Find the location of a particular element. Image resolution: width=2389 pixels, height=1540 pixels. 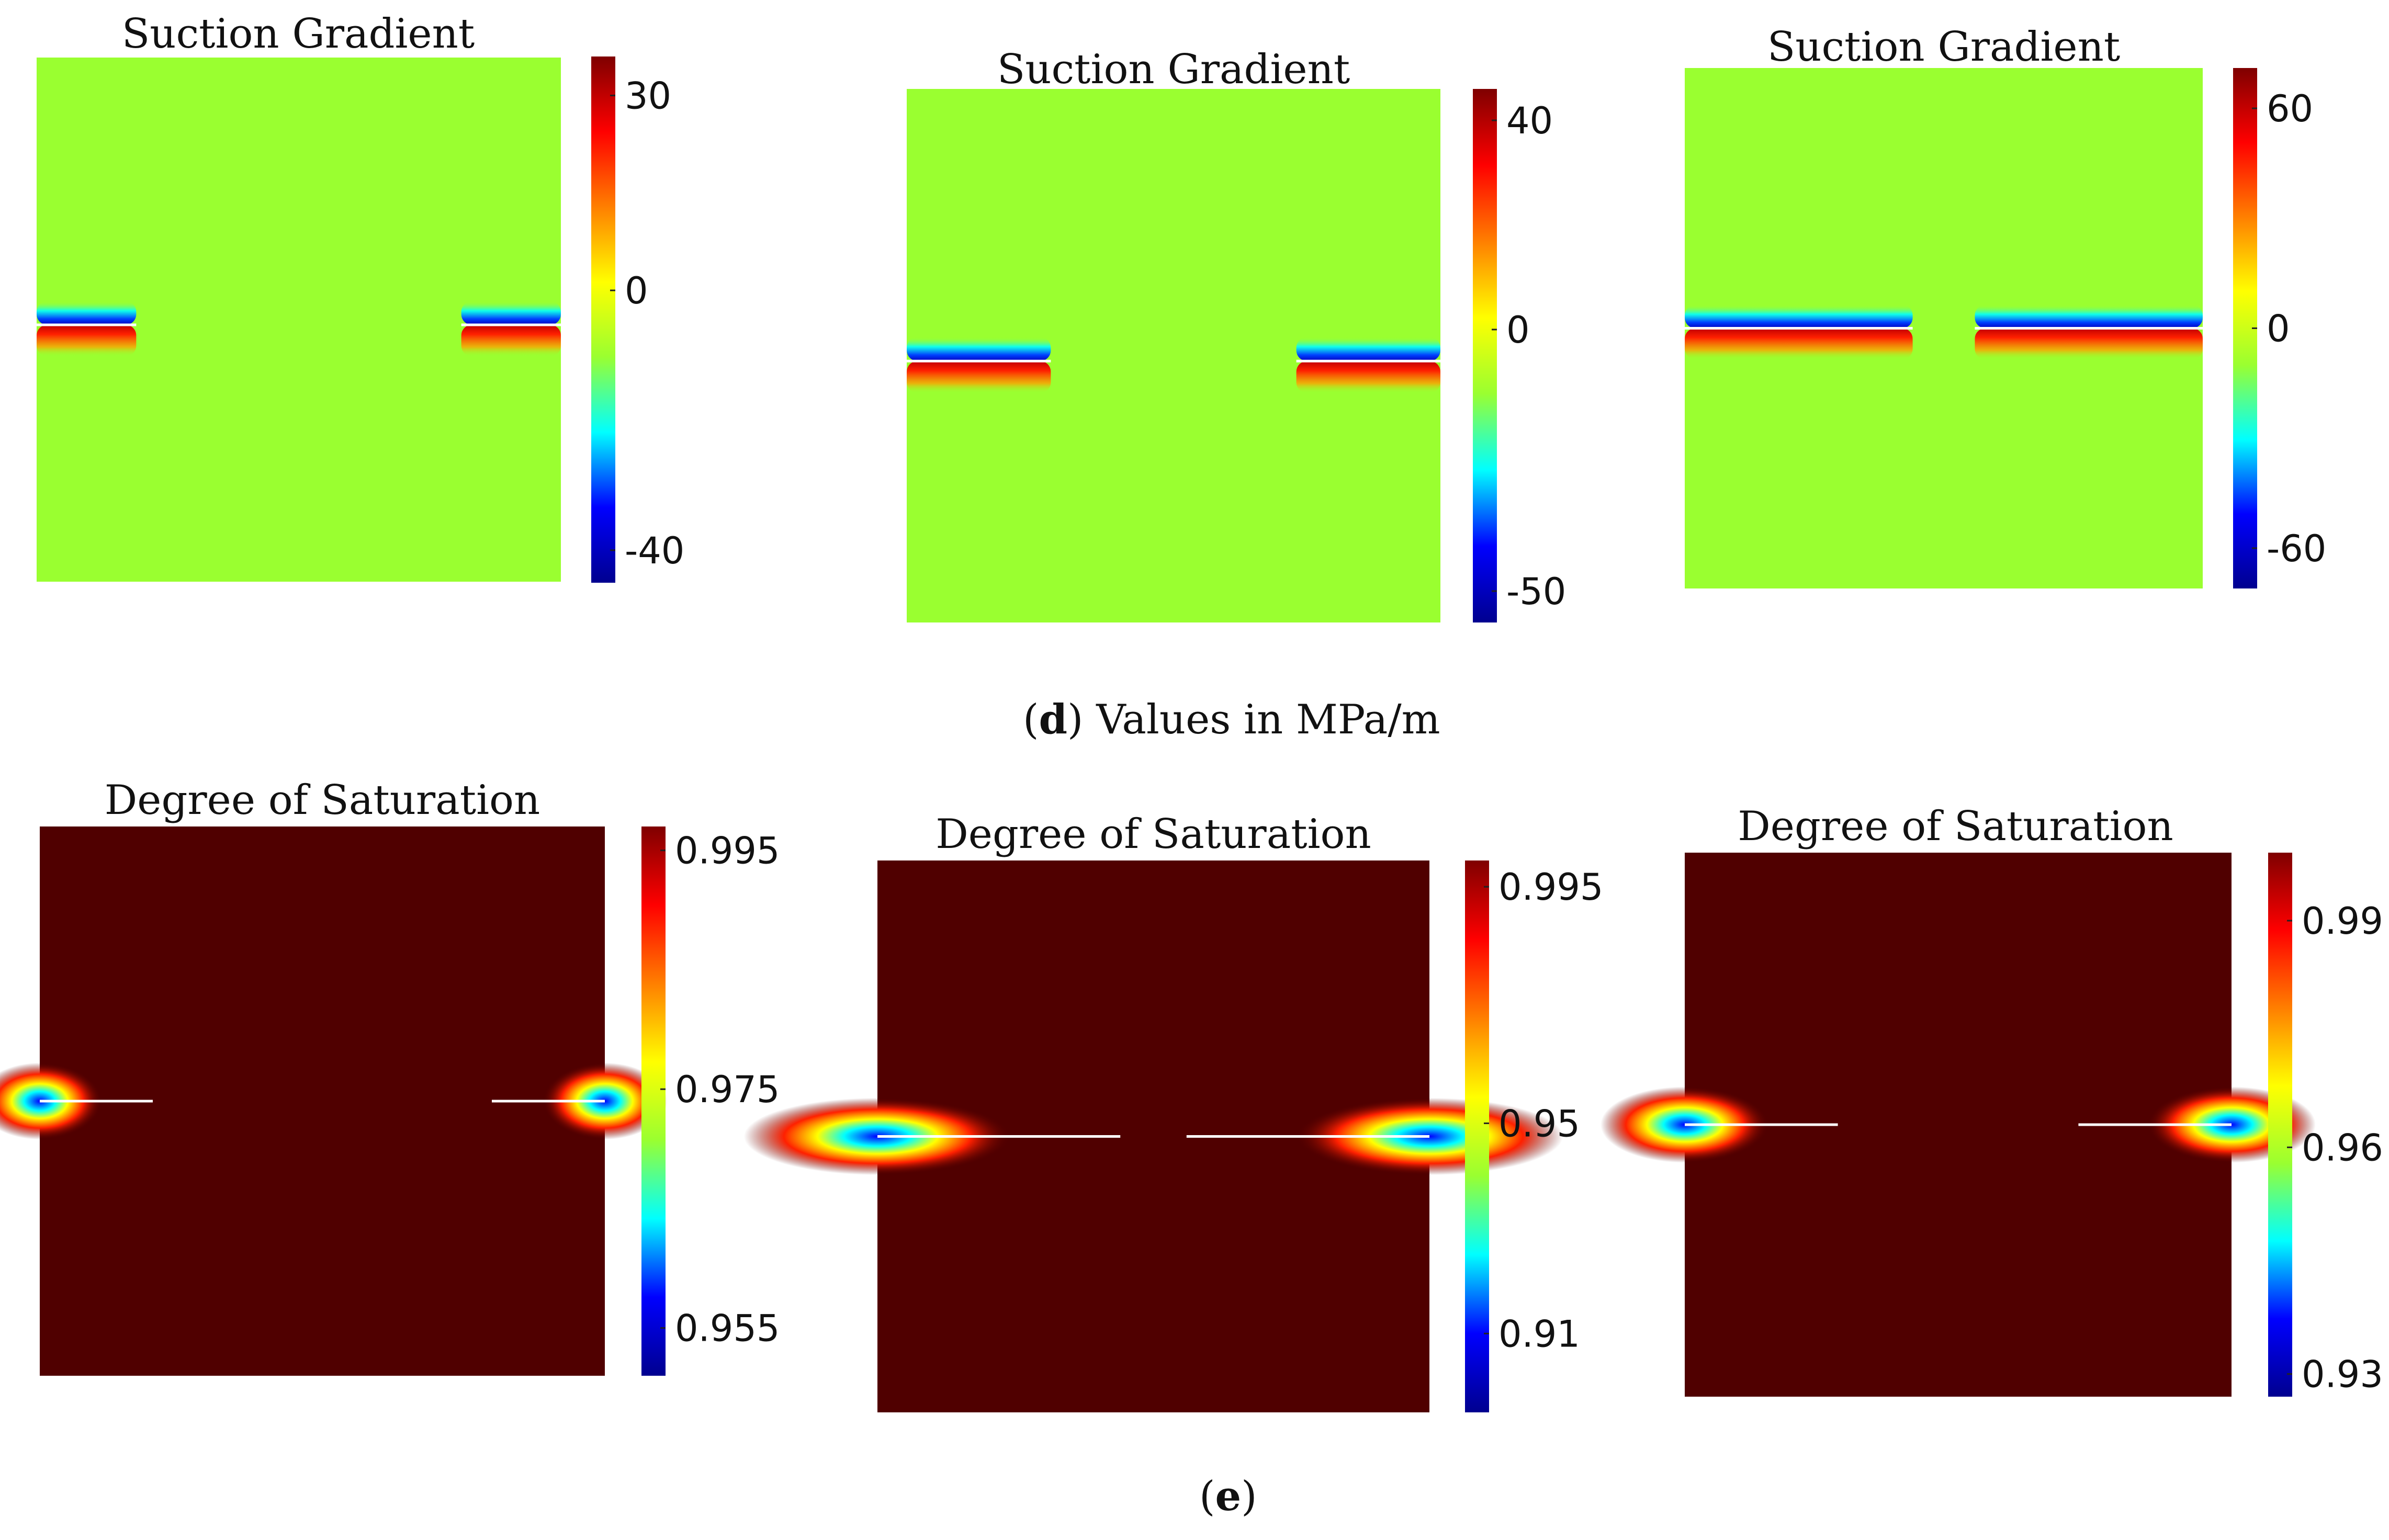

colorbar-tick-label: 0.91 is located at coordinates (1539, 1333).